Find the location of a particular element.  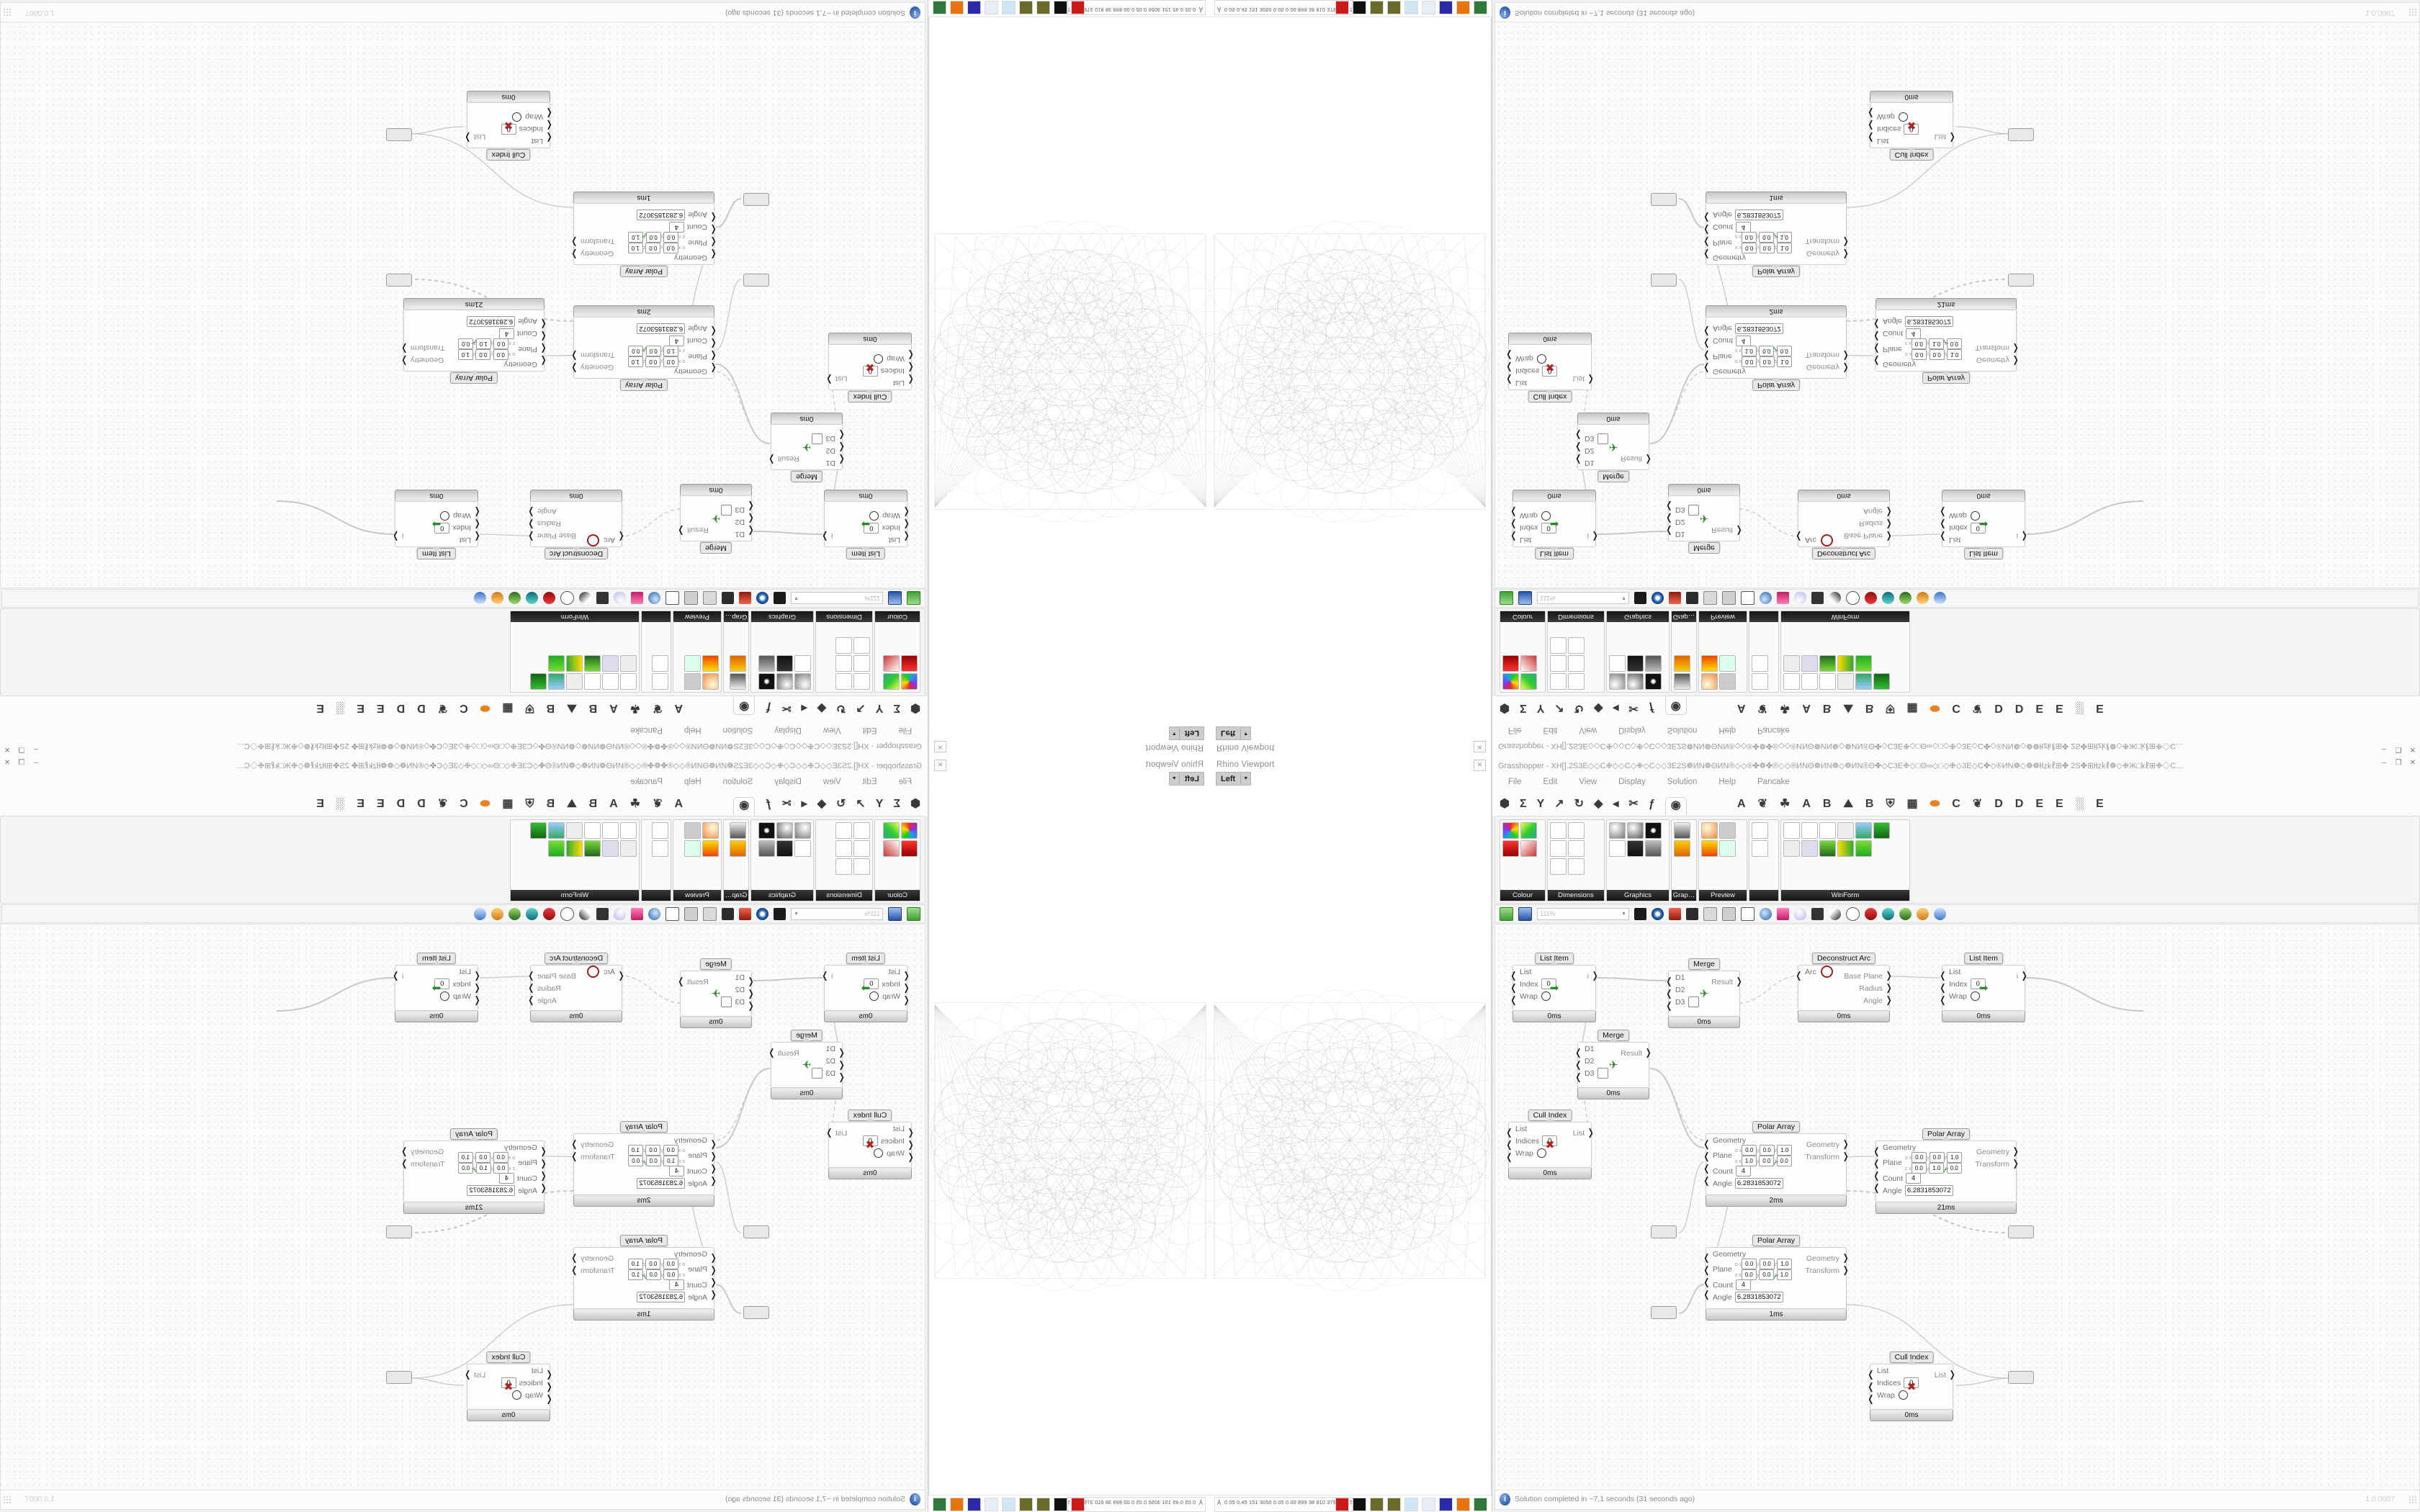

addon-b2-icon: B is located at coordinates (1869, 708).